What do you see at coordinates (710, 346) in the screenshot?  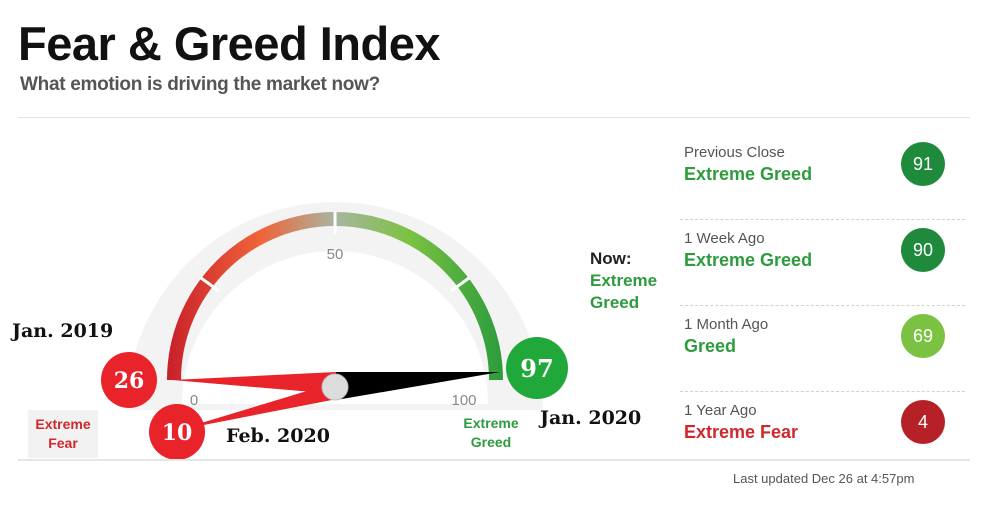 I see `history-label: Greed` at bounding box center [710, 346].